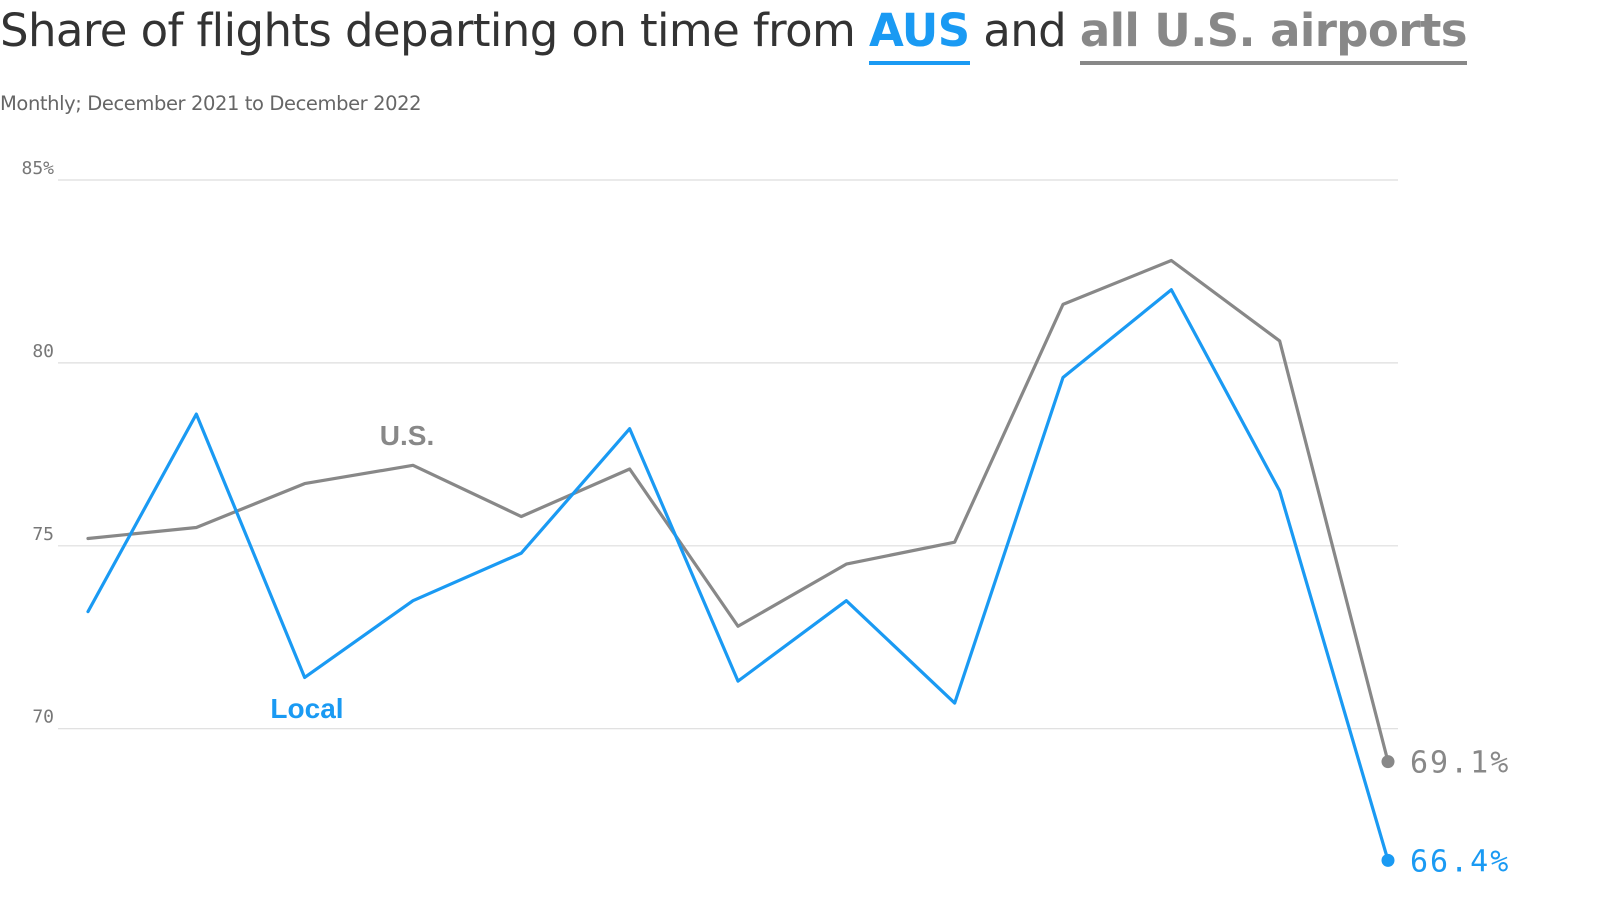 This screenshot has height=900, width=1600. I want to click on chart-subtitle: Monthly; December 2021 to December 2022, so click(211, 103).